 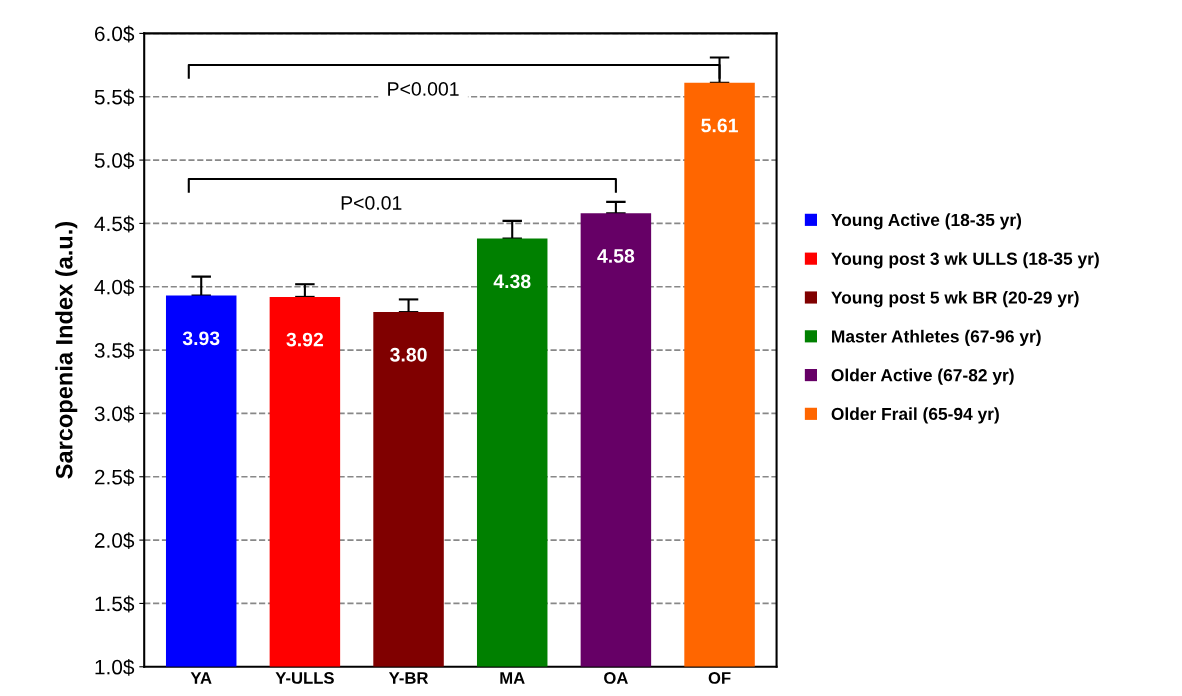 What do you see at coordinates (719, 678) in the screenshot?
I see `x-tick-label: OF` at bounding box center [719, 678].